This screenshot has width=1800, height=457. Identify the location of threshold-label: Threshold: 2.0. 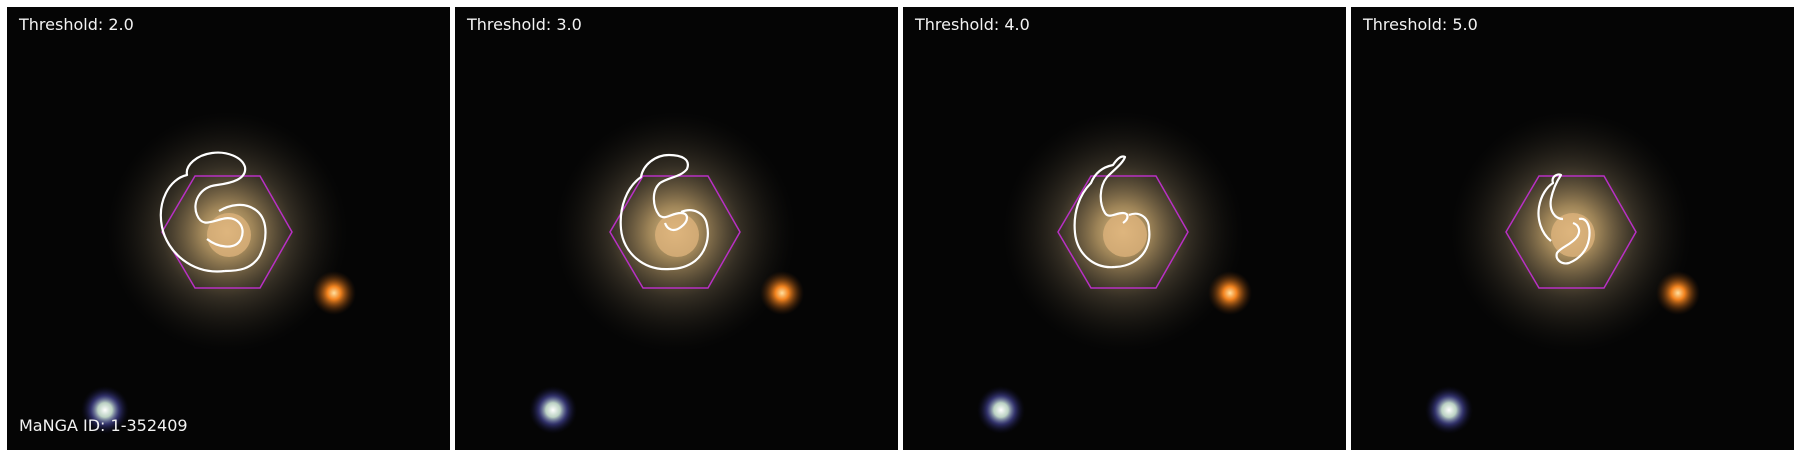
(76, 24).